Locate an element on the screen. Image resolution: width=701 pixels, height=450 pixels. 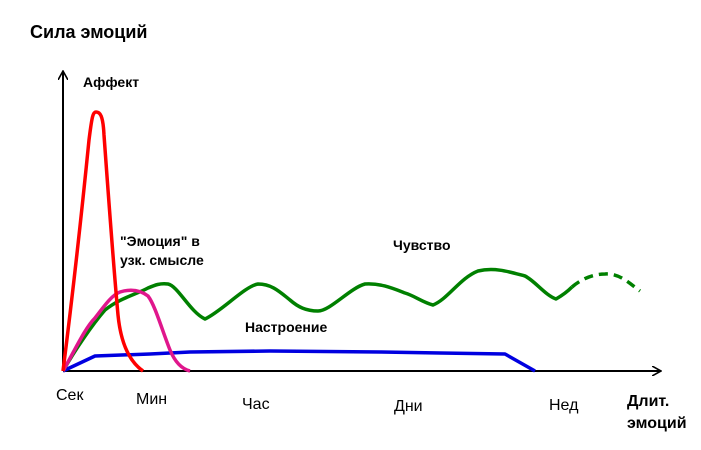
x-tick-days: Дни is located at coordinates (408, 406).